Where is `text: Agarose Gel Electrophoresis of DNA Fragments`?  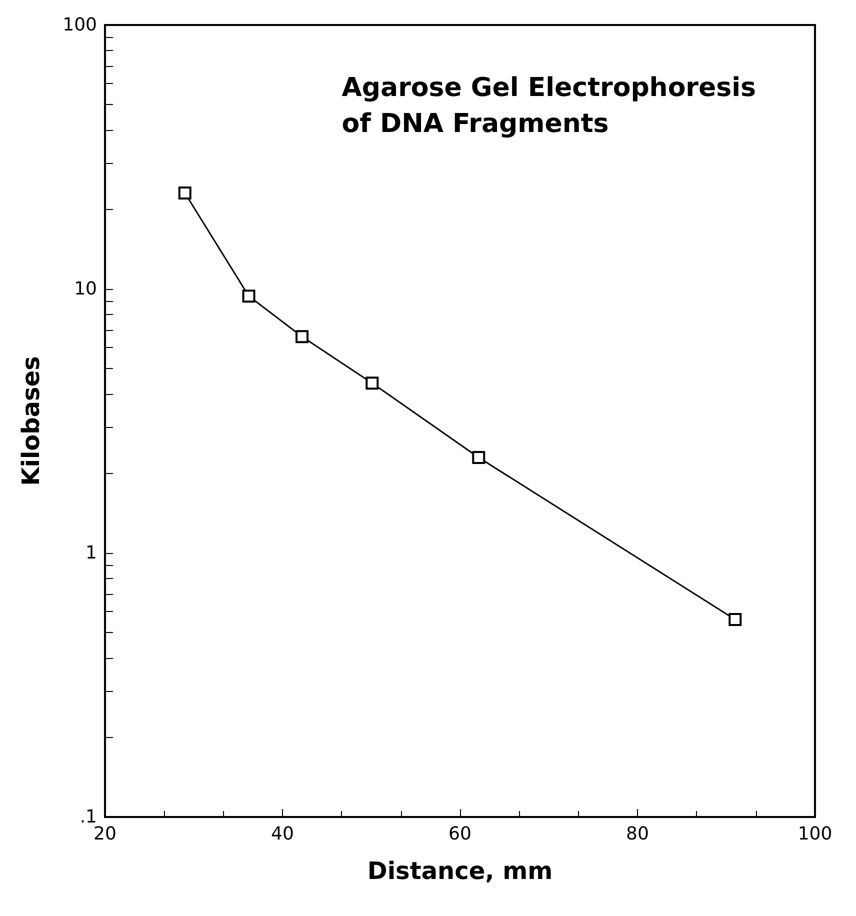
text: Agarose Gel Electrophoresis of DNA Fragments is located at coordinates (549, 106).